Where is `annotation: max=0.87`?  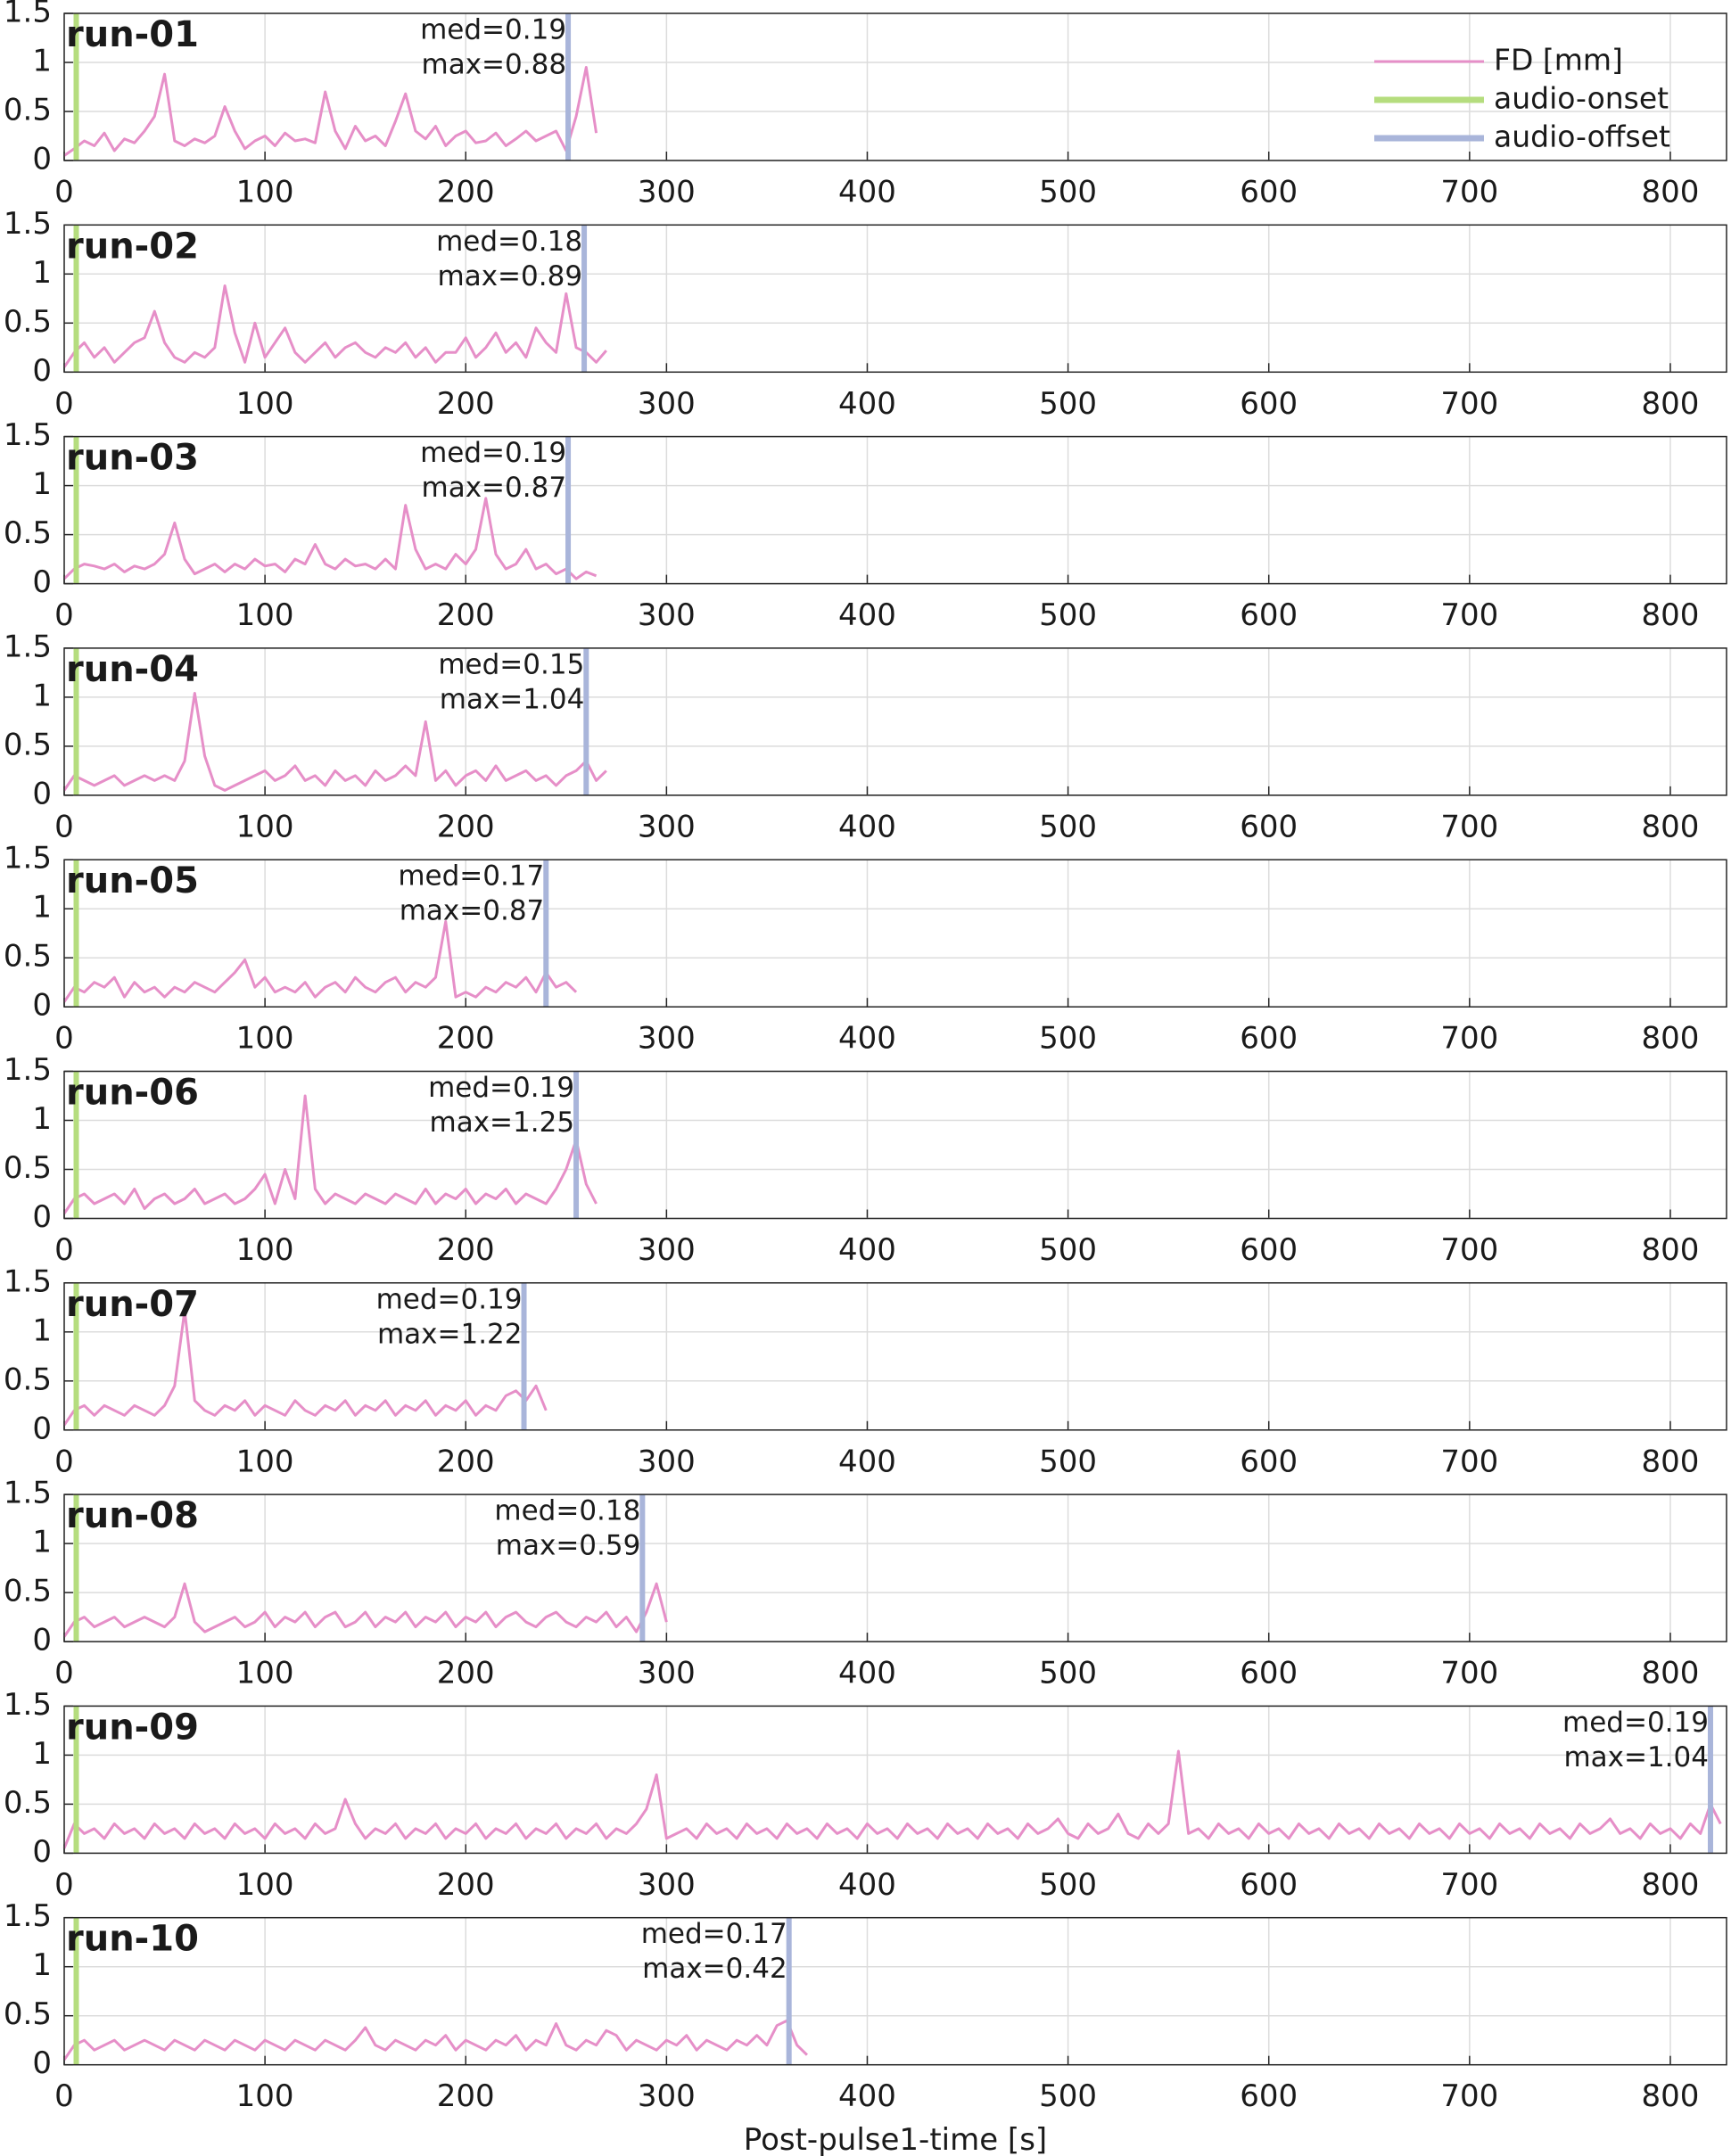 annotation: max=0.87 is located at coordinates (472, 911).